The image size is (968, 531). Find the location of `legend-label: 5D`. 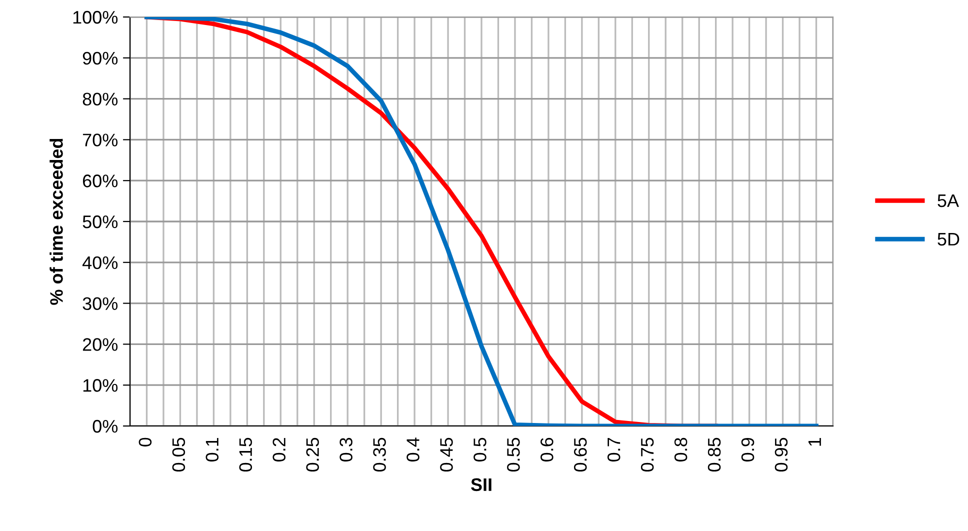

legend-label: 5D is located at coordinates (949, 239).